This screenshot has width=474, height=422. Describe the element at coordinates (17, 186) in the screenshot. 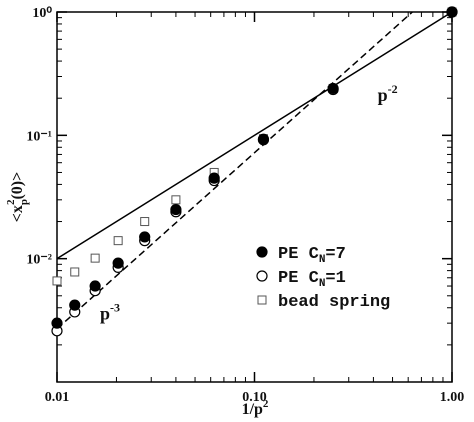

I see `y-label-rest: (0)>` at that location.